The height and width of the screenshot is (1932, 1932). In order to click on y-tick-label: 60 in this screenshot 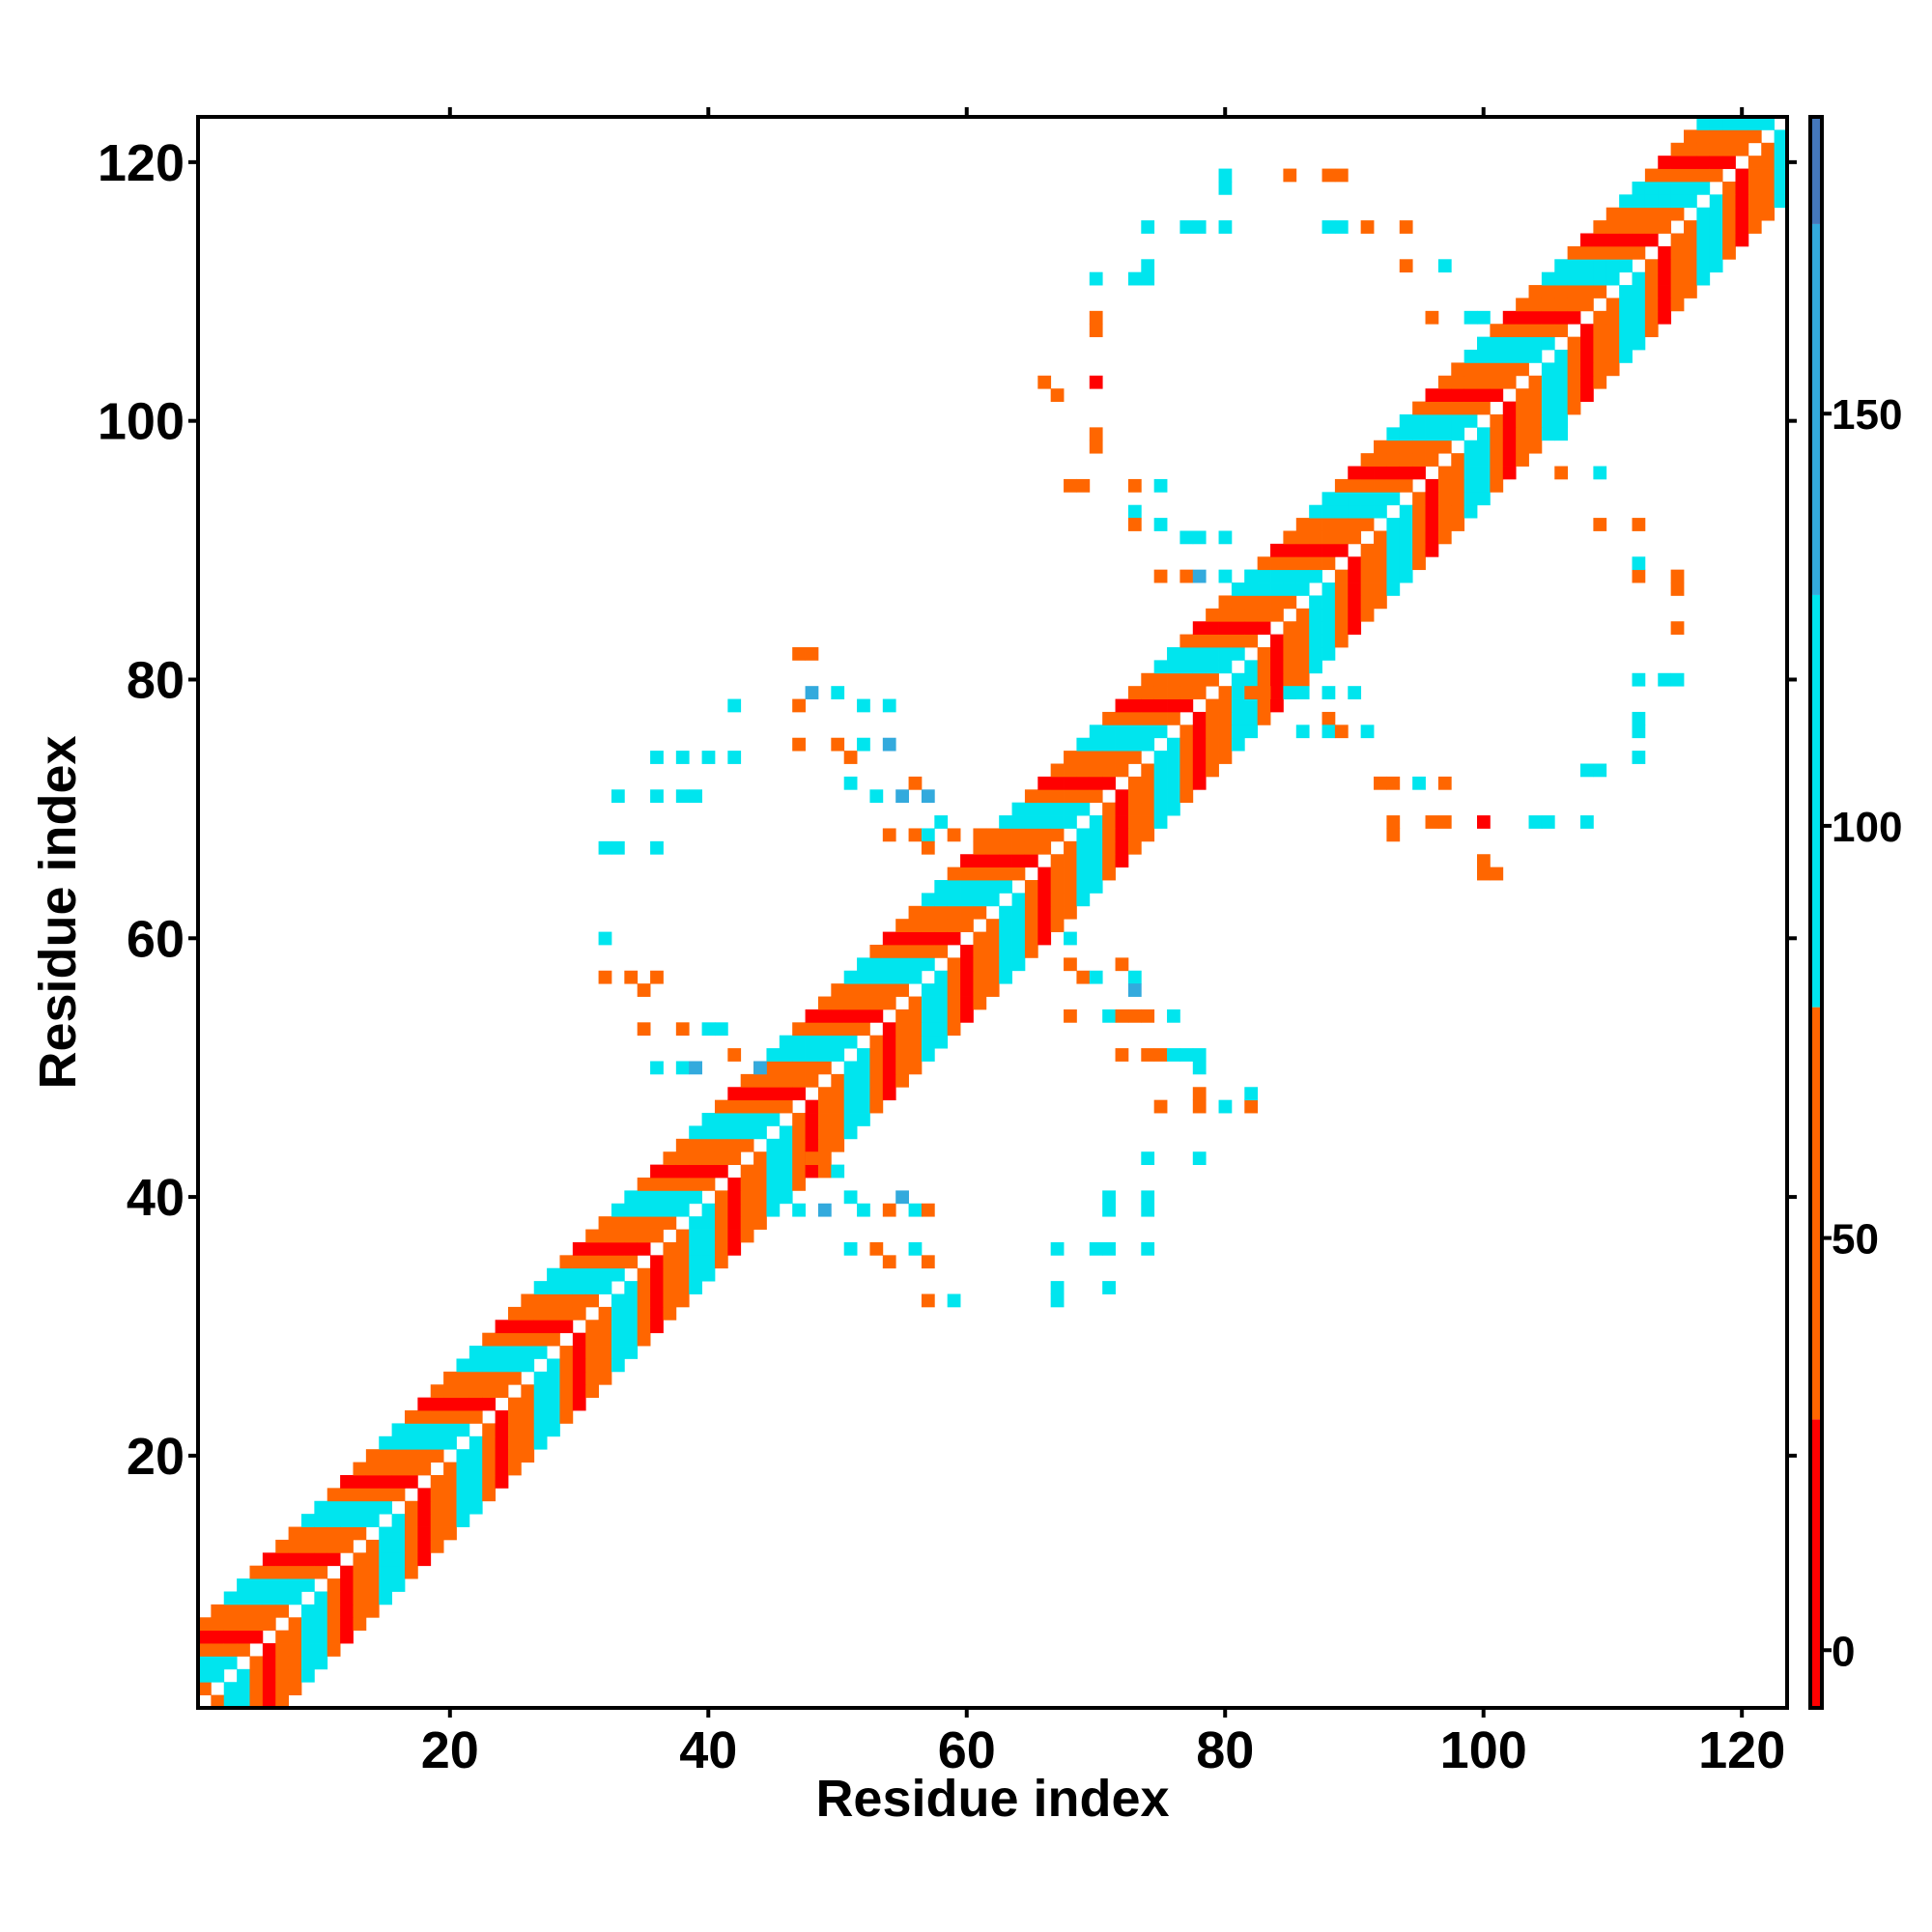, I will do `click(156, 939)`.